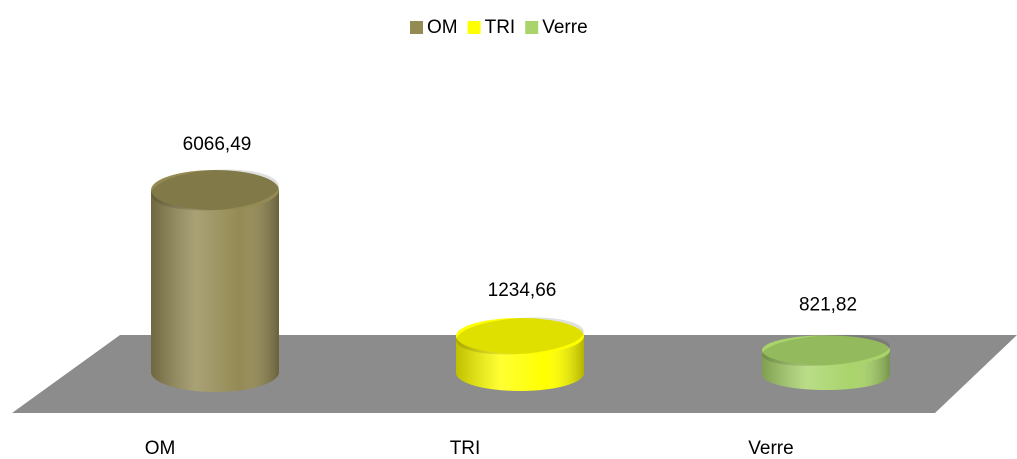 The image size is (1017, 459). Describe the element at coordinates (770, 448) in the screenshot. I see `x-tick-label: Verre` at that location.